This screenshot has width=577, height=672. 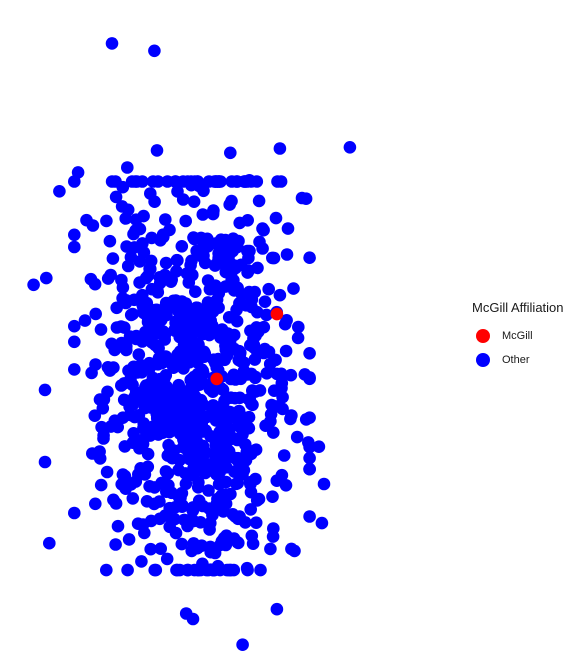 What do you see at coordinates (483, 360) in the screenshot?
I see `legend-swatch-other` at bounding box center [483, 360].